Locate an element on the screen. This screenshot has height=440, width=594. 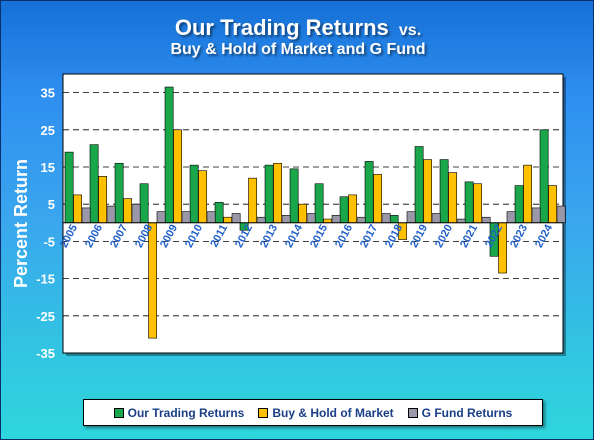
legend-label-trading: Our Trading Returns is located at coordinates (186, 412).